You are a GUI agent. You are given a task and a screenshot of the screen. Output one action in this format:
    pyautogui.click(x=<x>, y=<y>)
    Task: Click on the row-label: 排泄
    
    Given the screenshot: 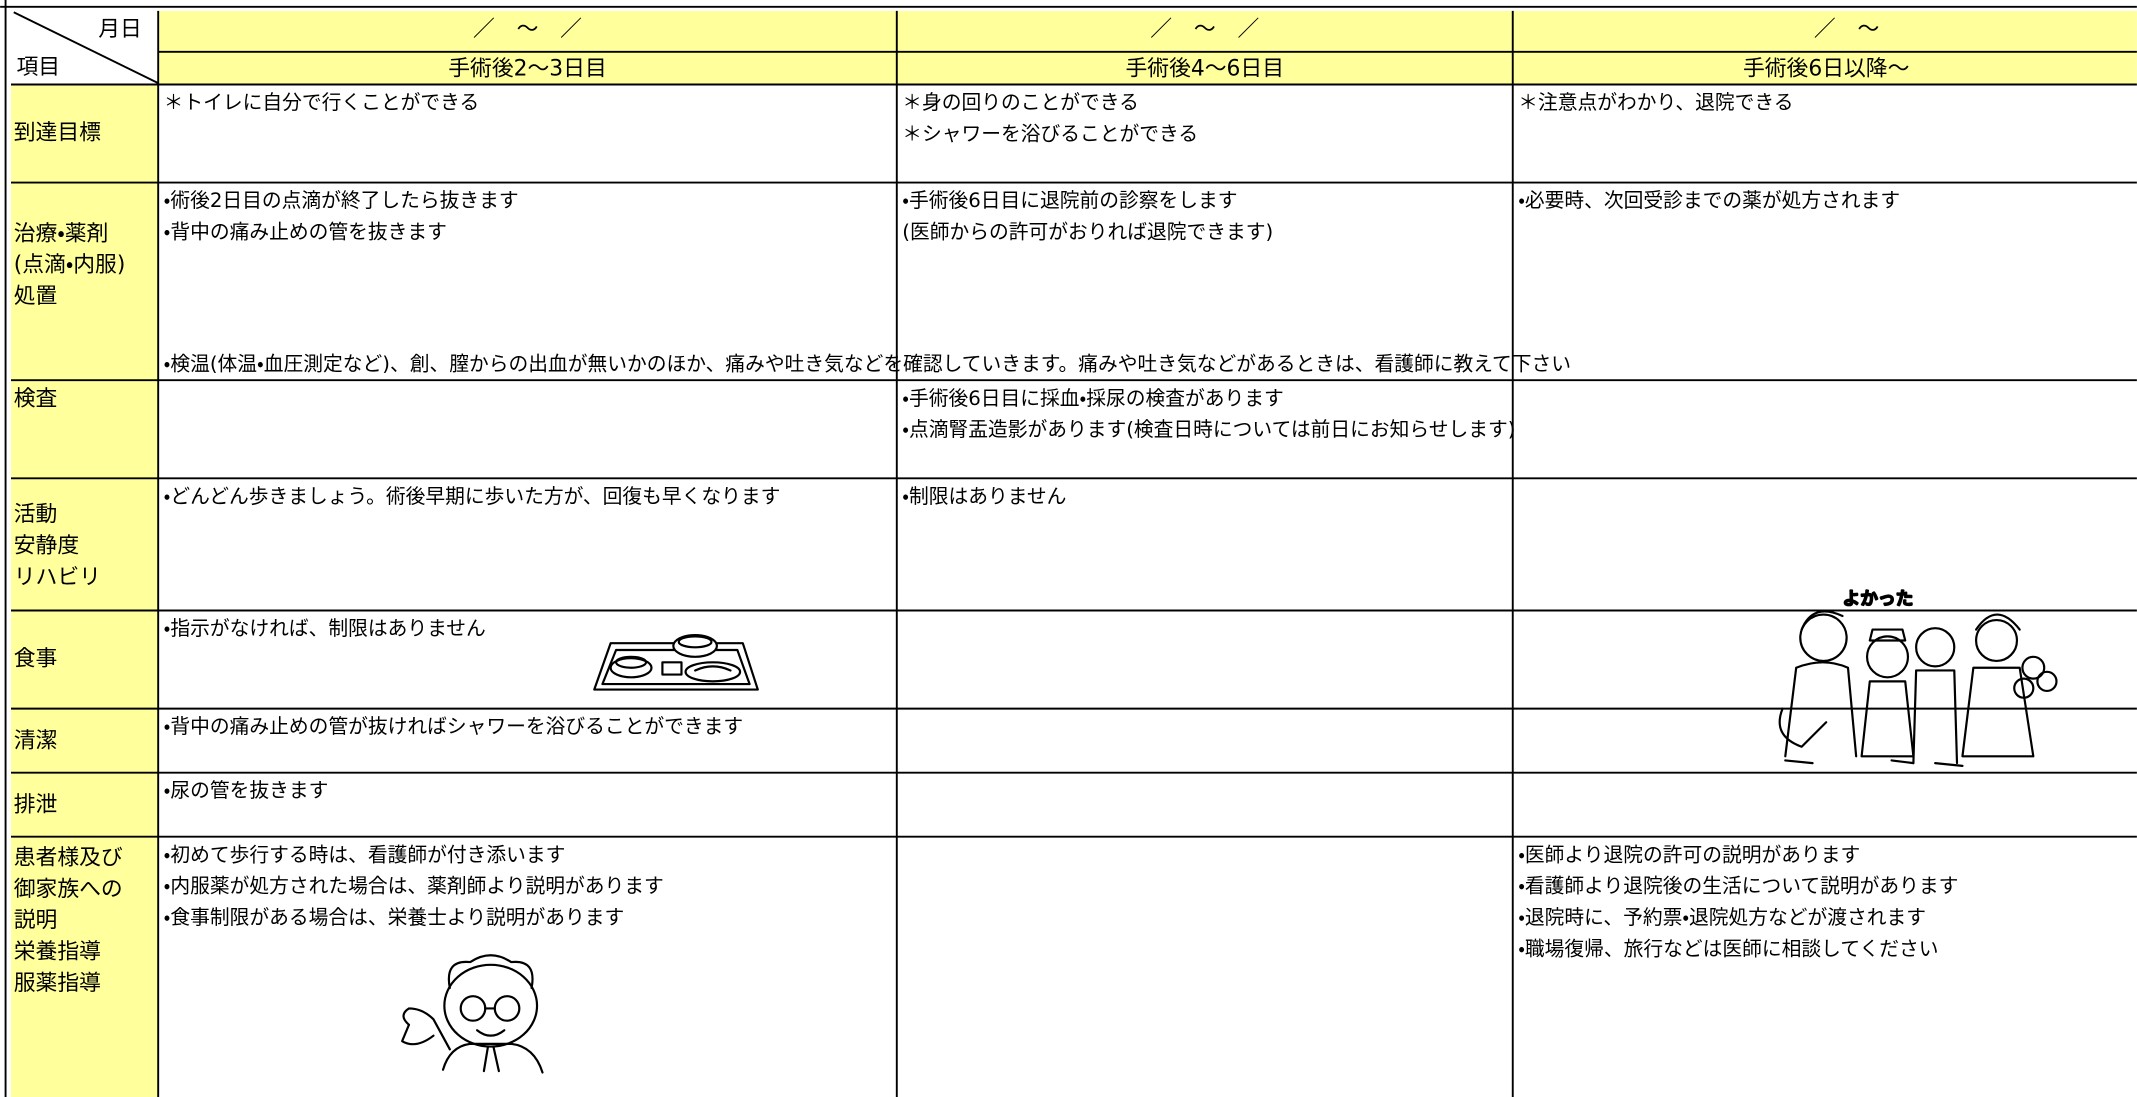 What is the action you would take?
    pyautogui.click(x=36, y=804)
    